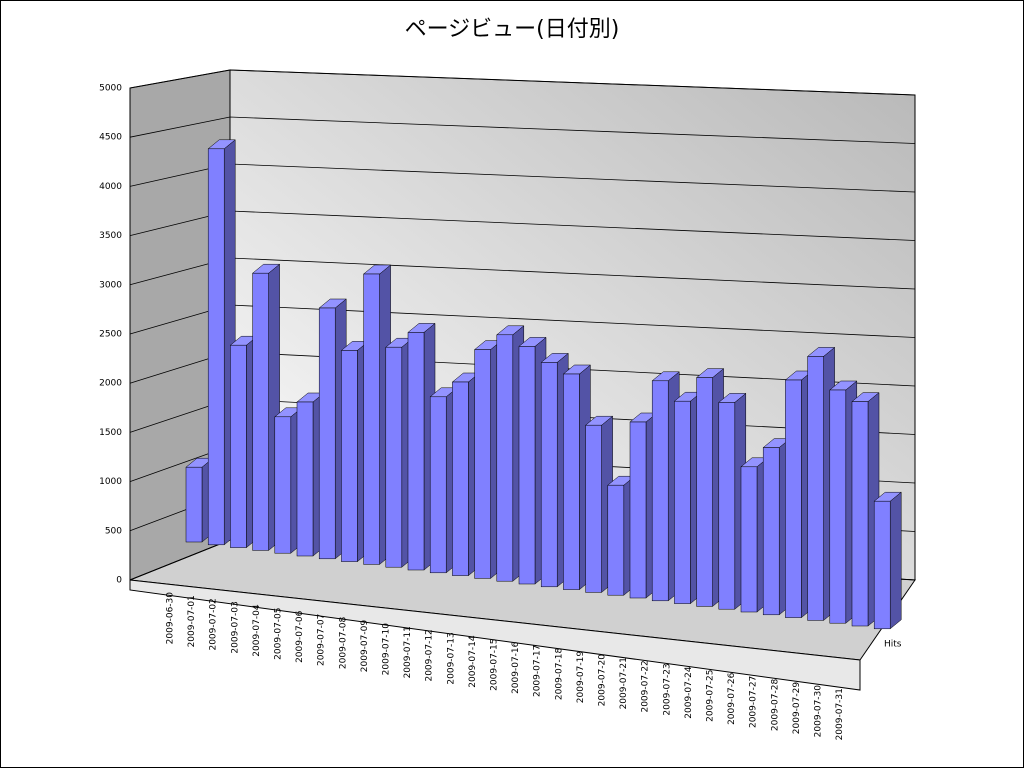 This screenshot has height=768, width=1024. I want to click on x-tick-label: 2009-07-14, so click(473, 661).